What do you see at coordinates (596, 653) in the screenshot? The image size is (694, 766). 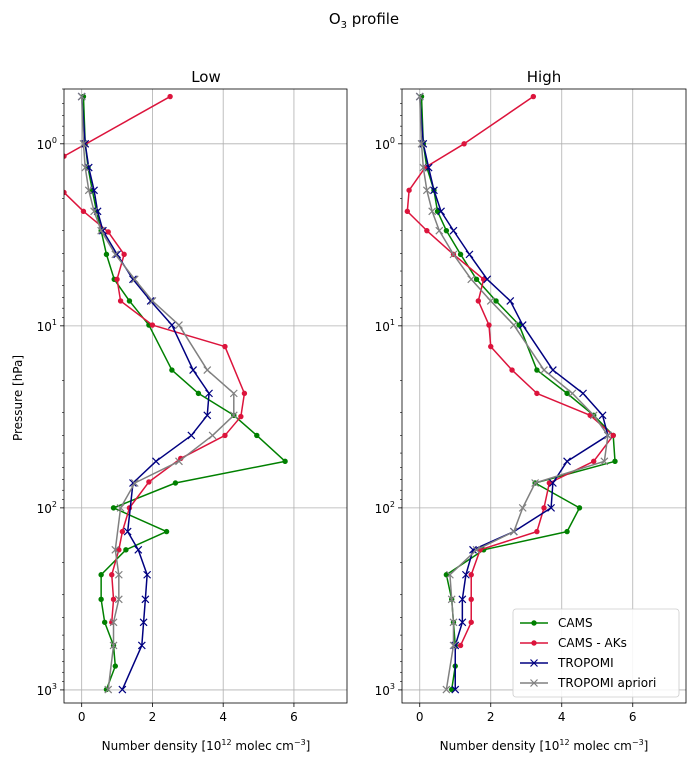 I see `legend: CAMS CAMS - AKs TROPOMI TROPOMI apriori` at bounding box center [596, 653].